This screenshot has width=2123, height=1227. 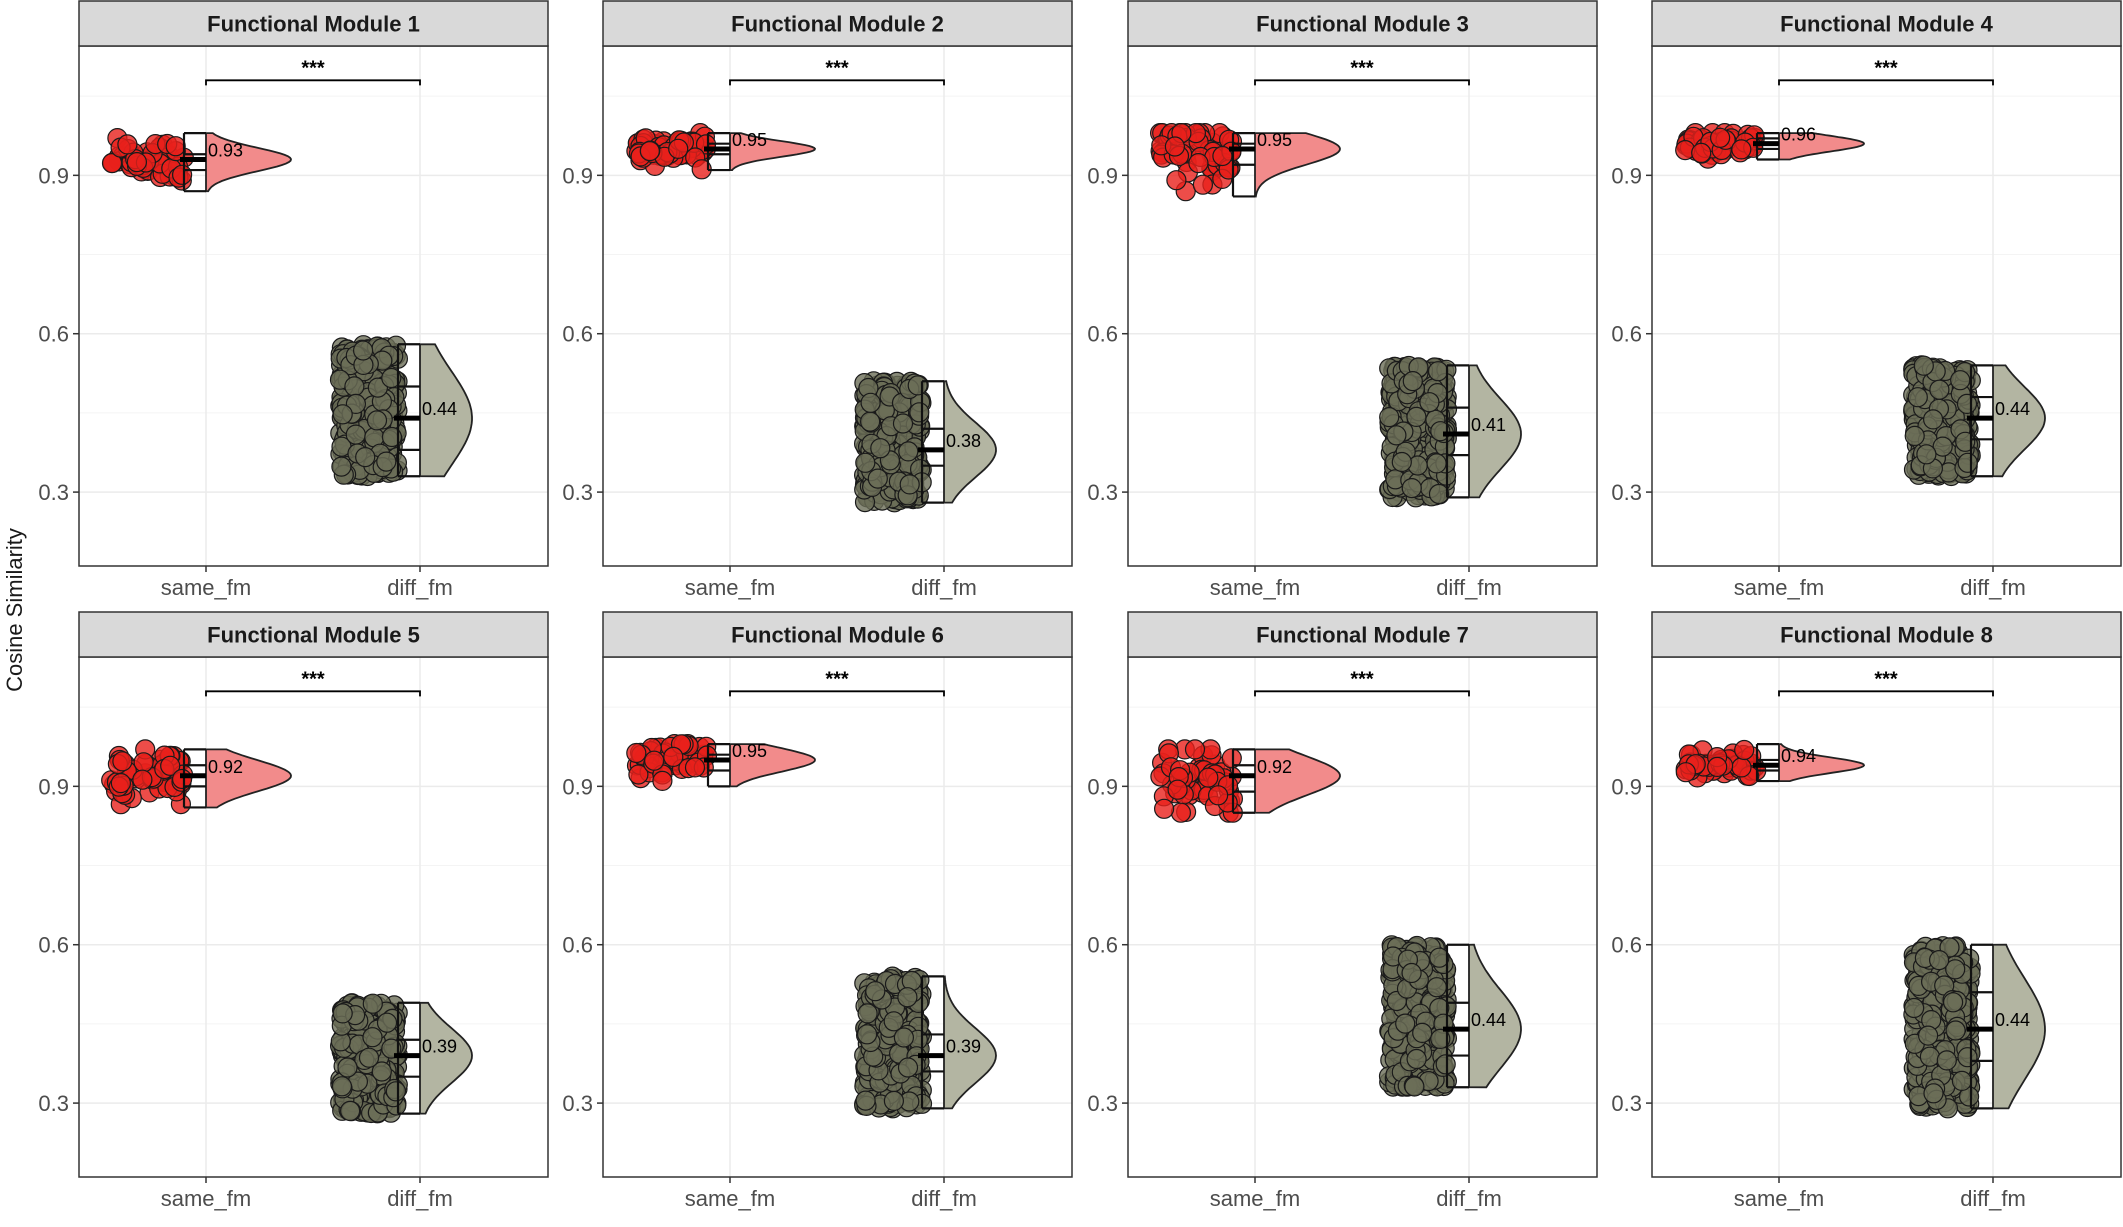 I want to click on facet-title: Functional Module 7, so click(x=1362, y=635).